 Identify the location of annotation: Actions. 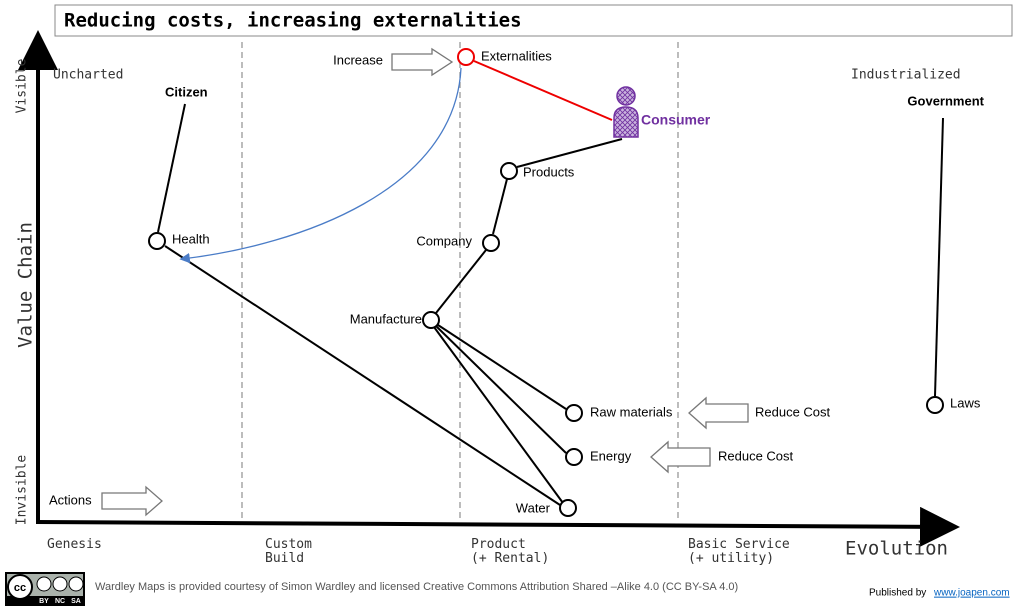
(70, 499).